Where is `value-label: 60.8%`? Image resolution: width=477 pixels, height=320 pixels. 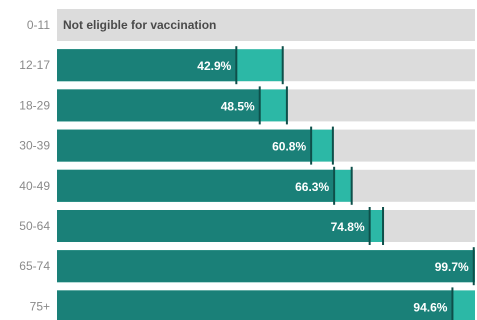
value-label: 60.8% is located at coordinates (289, 147).